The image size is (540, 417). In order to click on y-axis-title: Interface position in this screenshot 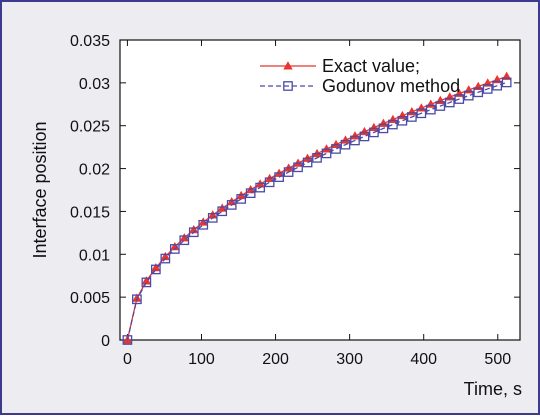, I will do `click(40, 189)`.